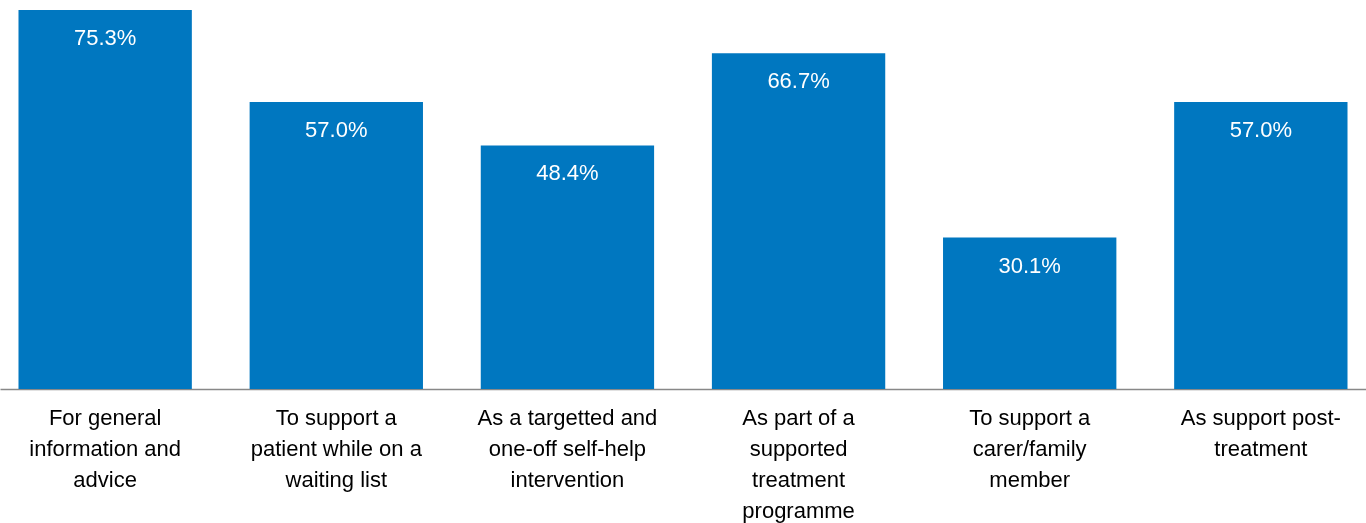 The image size is (1366, 523). I want to click on data-label: 66.7%, so click(798, 81).